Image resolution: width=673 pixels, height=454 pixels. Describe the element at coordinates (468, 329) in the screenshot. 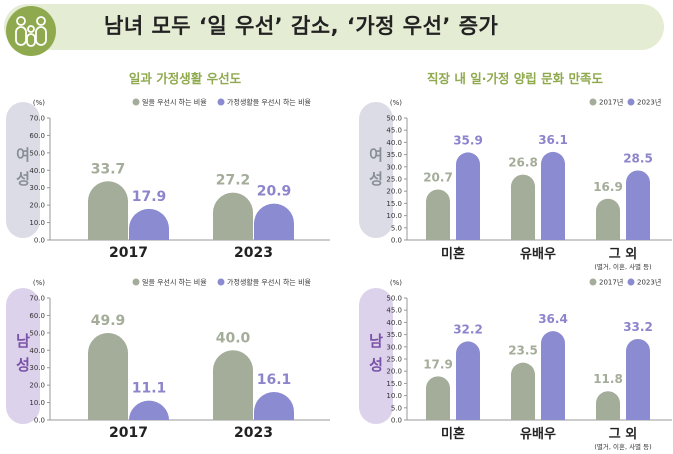

I see `data-label: 32.2` at that location.